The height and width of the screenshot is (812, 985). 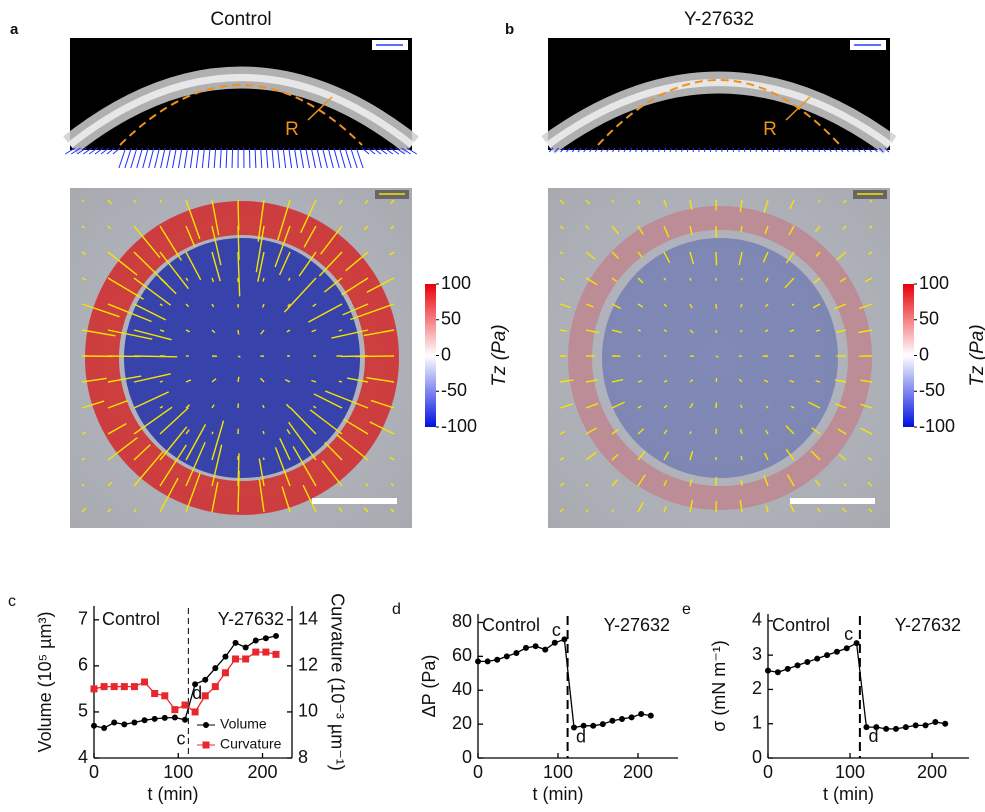 I want to click on colorbar, so click(x=908, y=355).